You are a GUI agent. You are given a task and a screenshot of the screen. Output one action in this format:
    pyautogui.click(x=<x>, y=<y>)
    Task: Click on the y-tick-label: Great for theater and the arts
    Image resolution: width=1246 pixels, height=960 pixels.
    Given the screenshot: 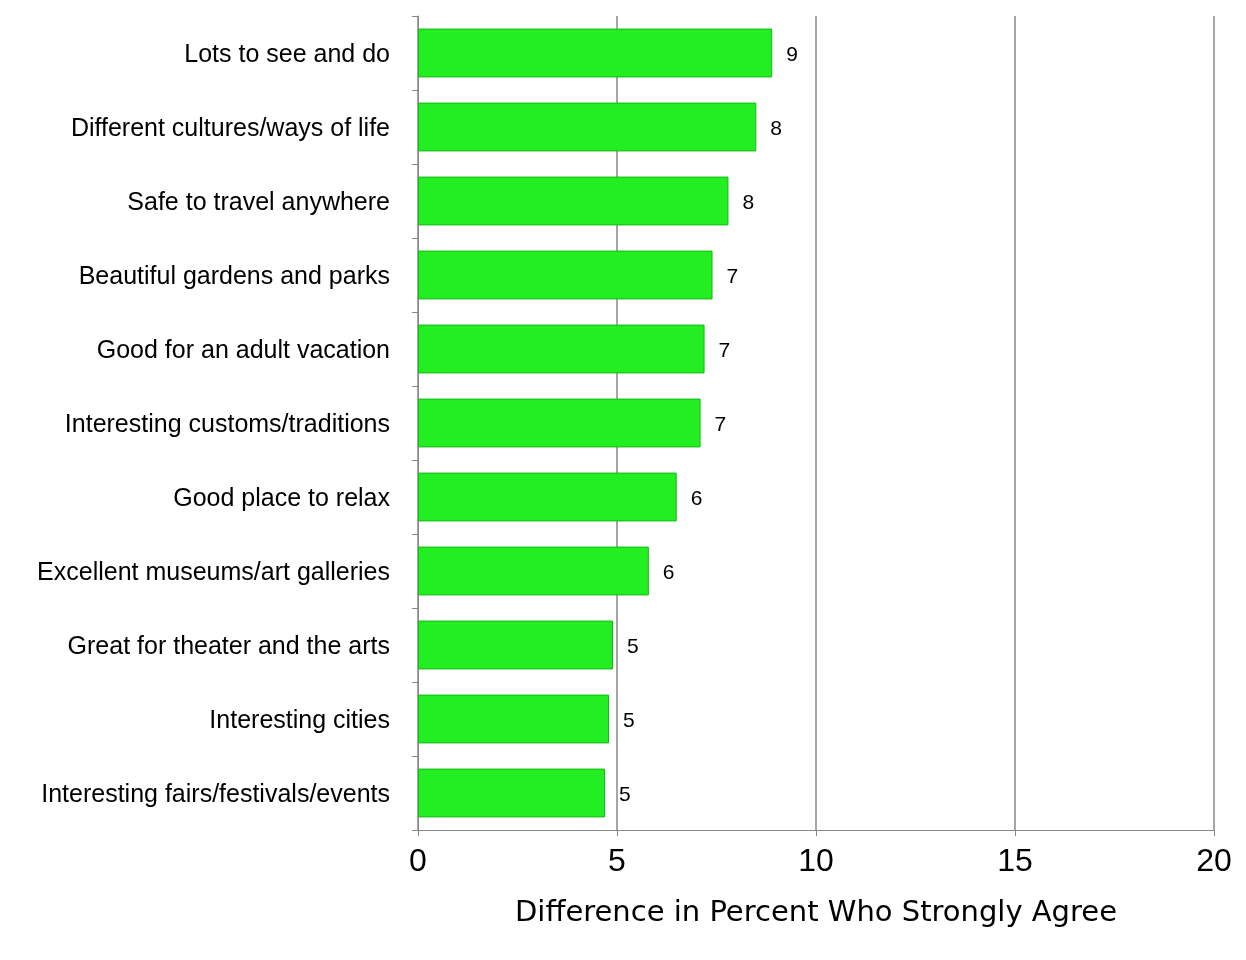 What is the action you would take?
    pyautogui.click(x=228, y=645)
    